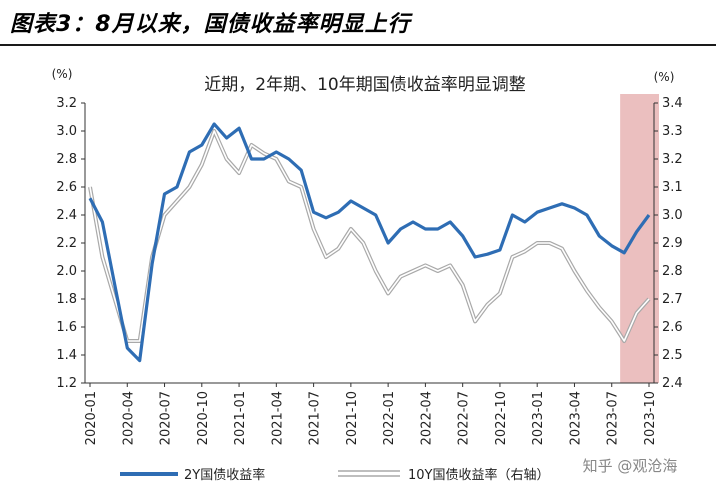  I want to click on left-tick-label: 1.8, so click(66, 299).